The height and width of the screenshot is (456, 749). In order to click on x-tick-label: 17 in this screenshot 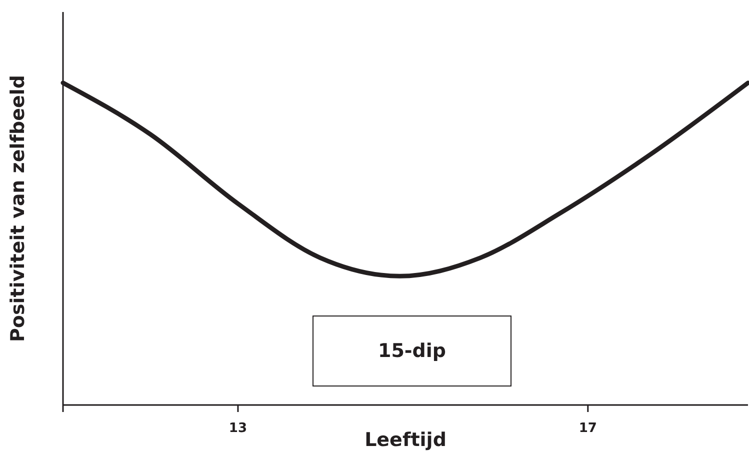, I will do `click(587, 428)`.